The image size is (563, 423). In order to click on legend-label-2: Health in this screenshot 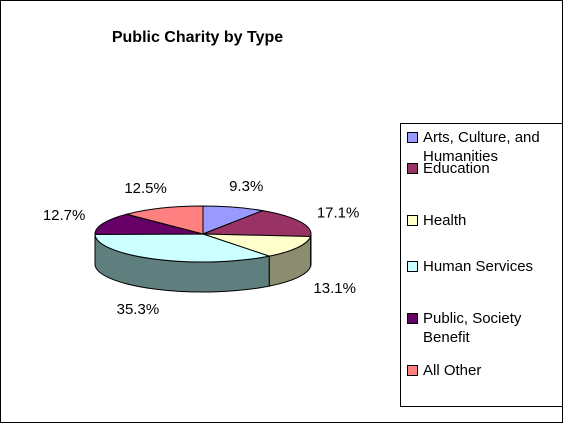, I will do `click(445, 220)`.